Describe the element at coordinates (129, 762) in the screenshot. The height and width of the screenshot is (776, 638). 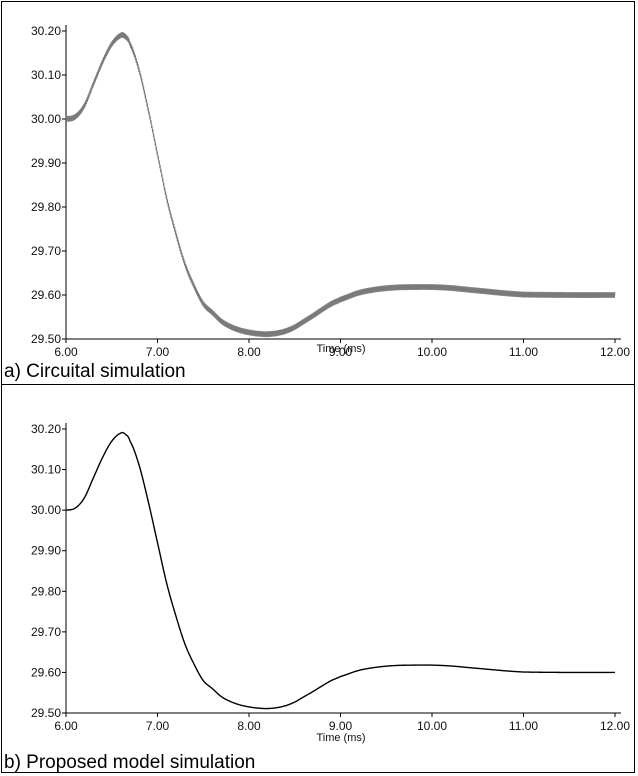
I see `caption-b: b) Proposed model simulation` at that location.